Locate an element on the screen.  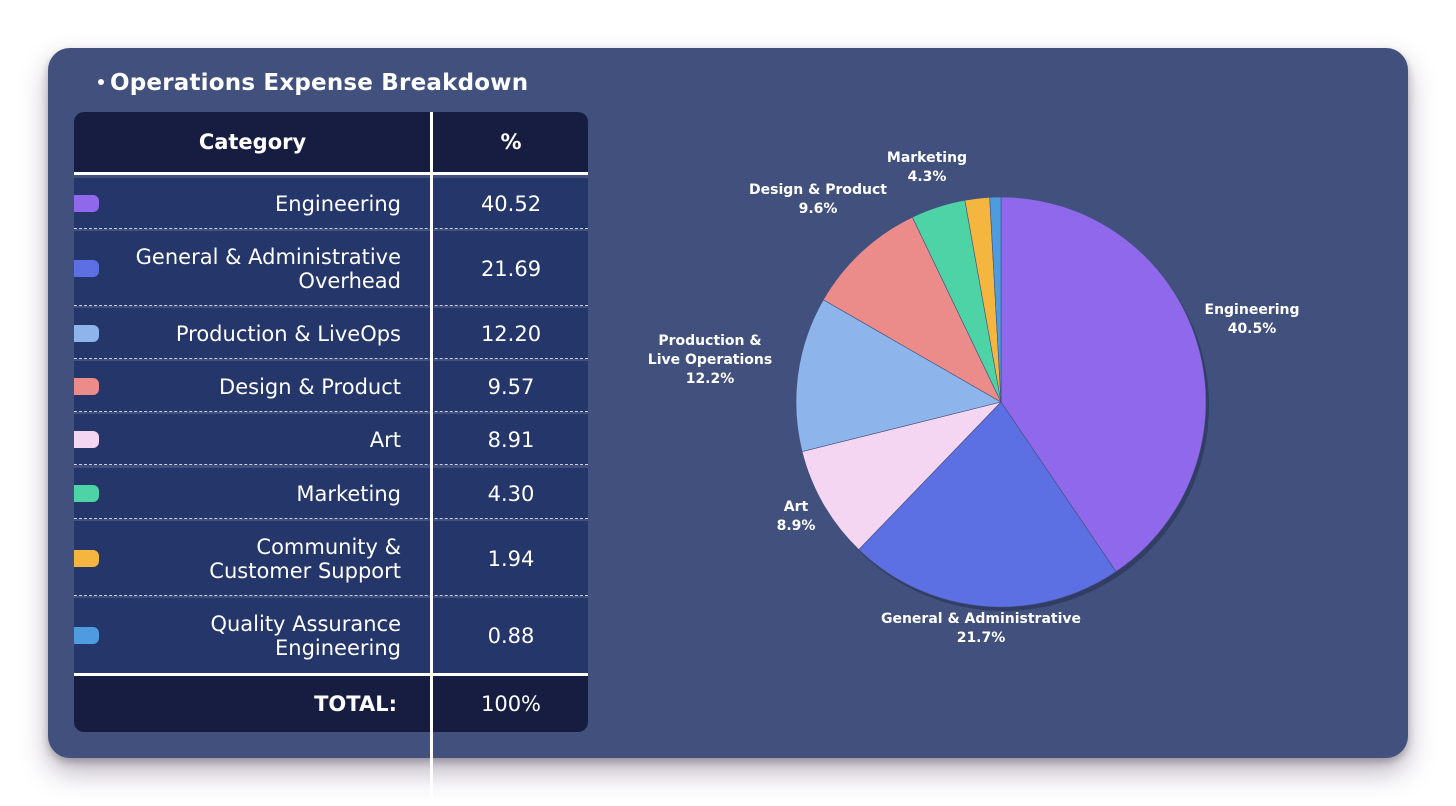
slice-percent-label: 12.2% is located at coordinates (710, 379).